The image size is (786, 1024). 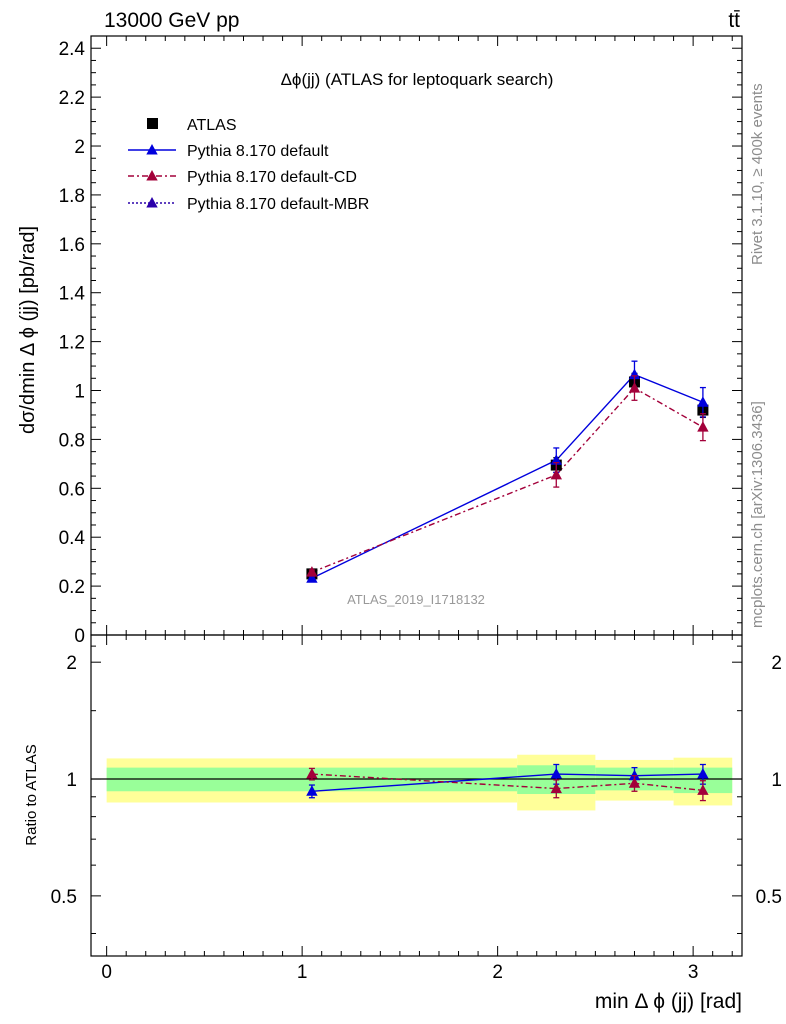 What do you see at coordinates (31, 794) in the screenshot?
I see `ratio-y-axis-label: Ratio to ATLAS` at bounding box center [31, 794].